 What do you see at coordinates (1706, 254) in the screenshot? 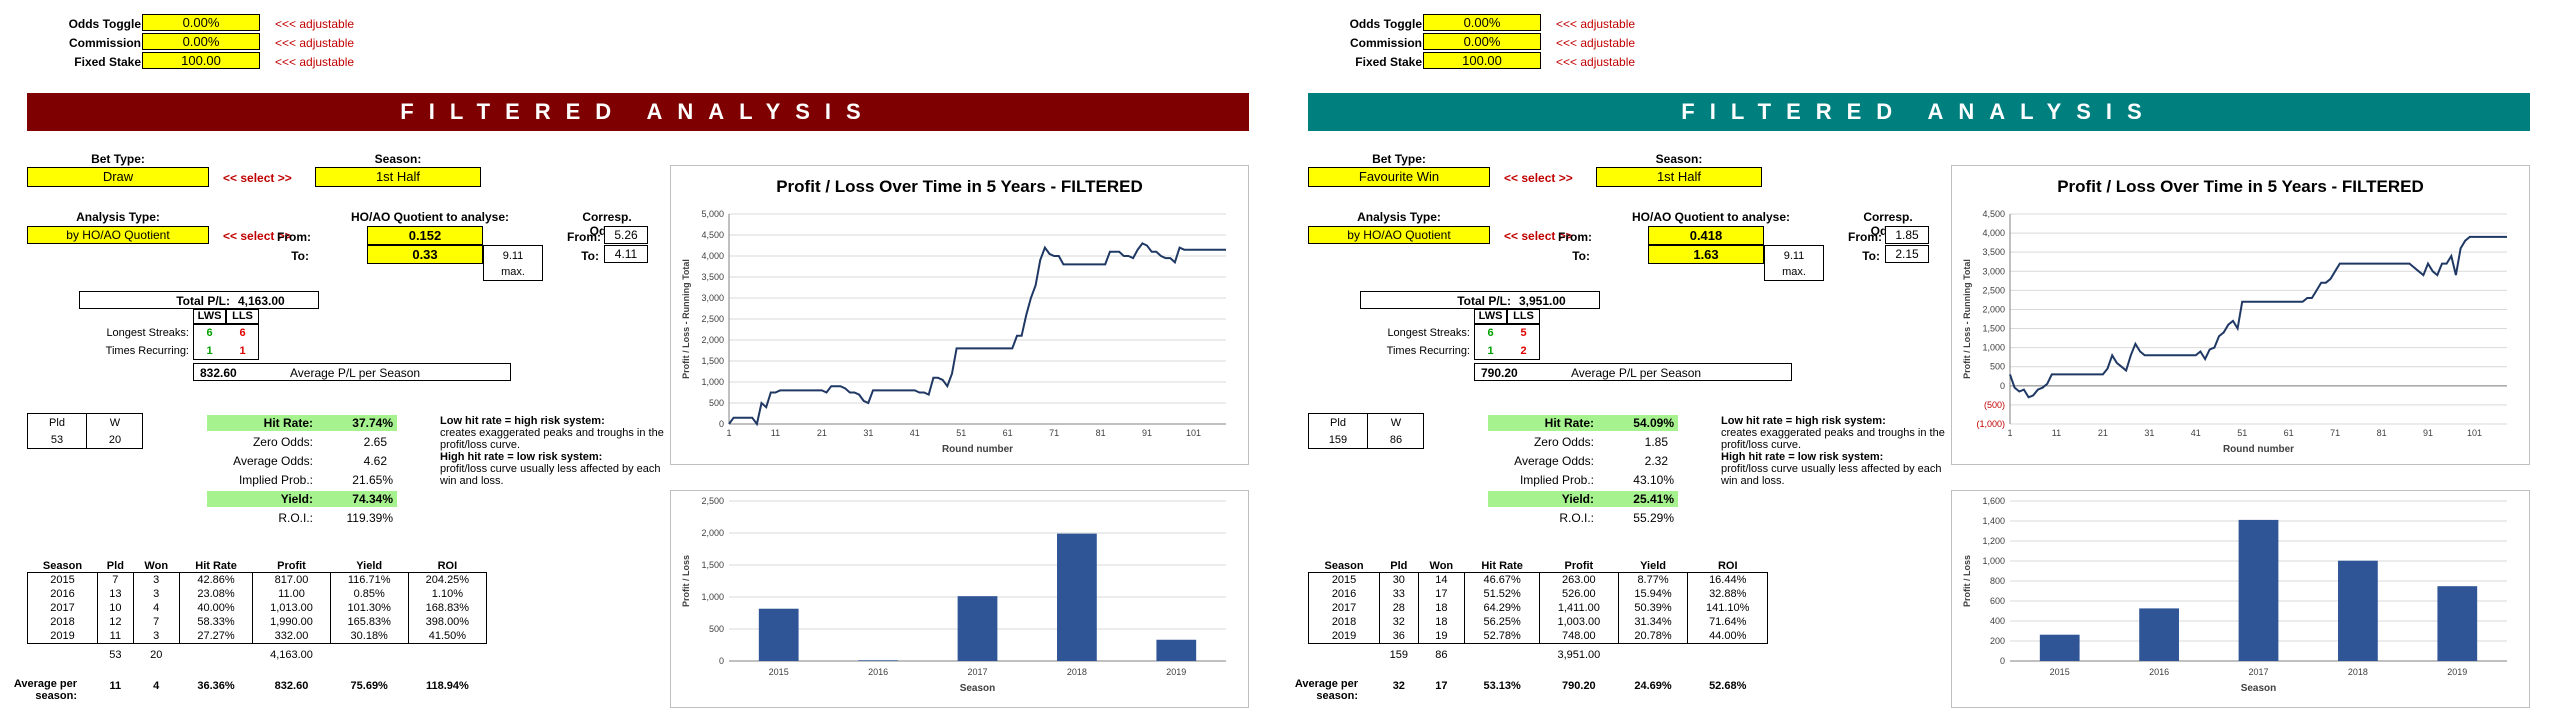
I see `quotient-to-input: 1.63` at bounding box center [1706, 254].